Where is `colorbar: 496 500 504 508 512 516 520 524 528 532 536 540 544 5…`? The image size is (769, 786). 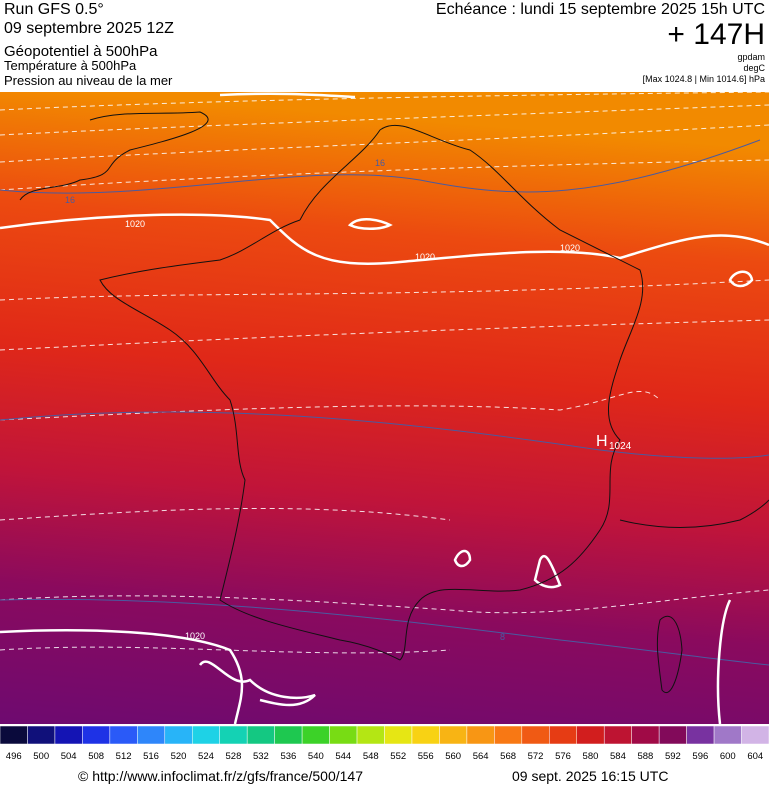
colorbar: 496 500 504 508 512 516 520 524 528 532 536 540 544 5… is located at coordinates (384, 743).